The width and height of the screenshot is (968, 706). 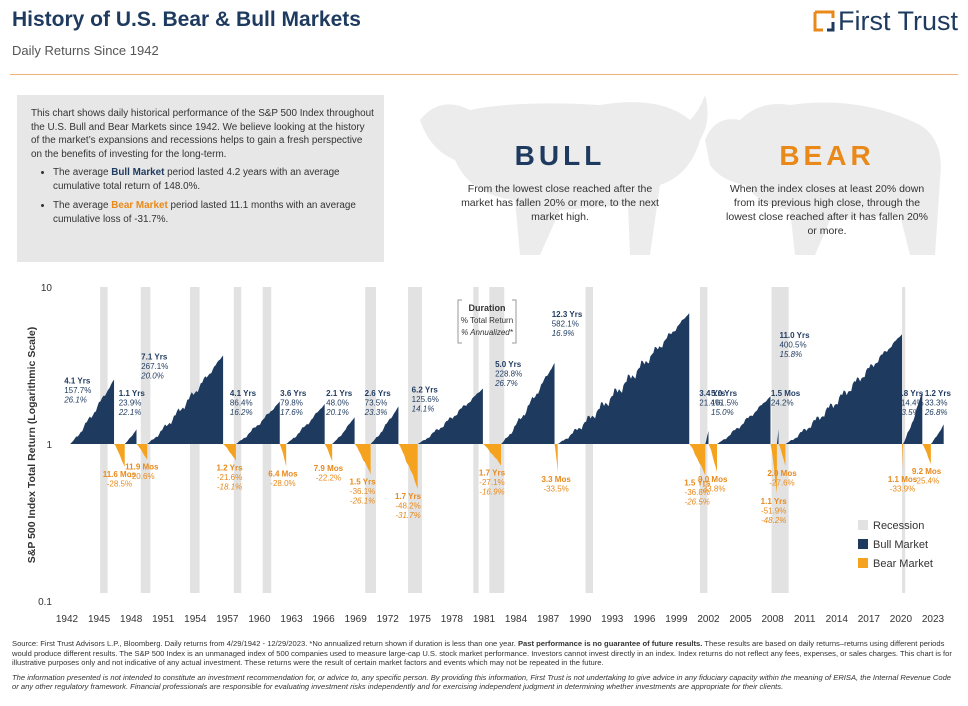 What do you see at coordinates (773, 619) in the screenshot?
I see `x-tick-label: 2008` at bounding box center [773, 619].